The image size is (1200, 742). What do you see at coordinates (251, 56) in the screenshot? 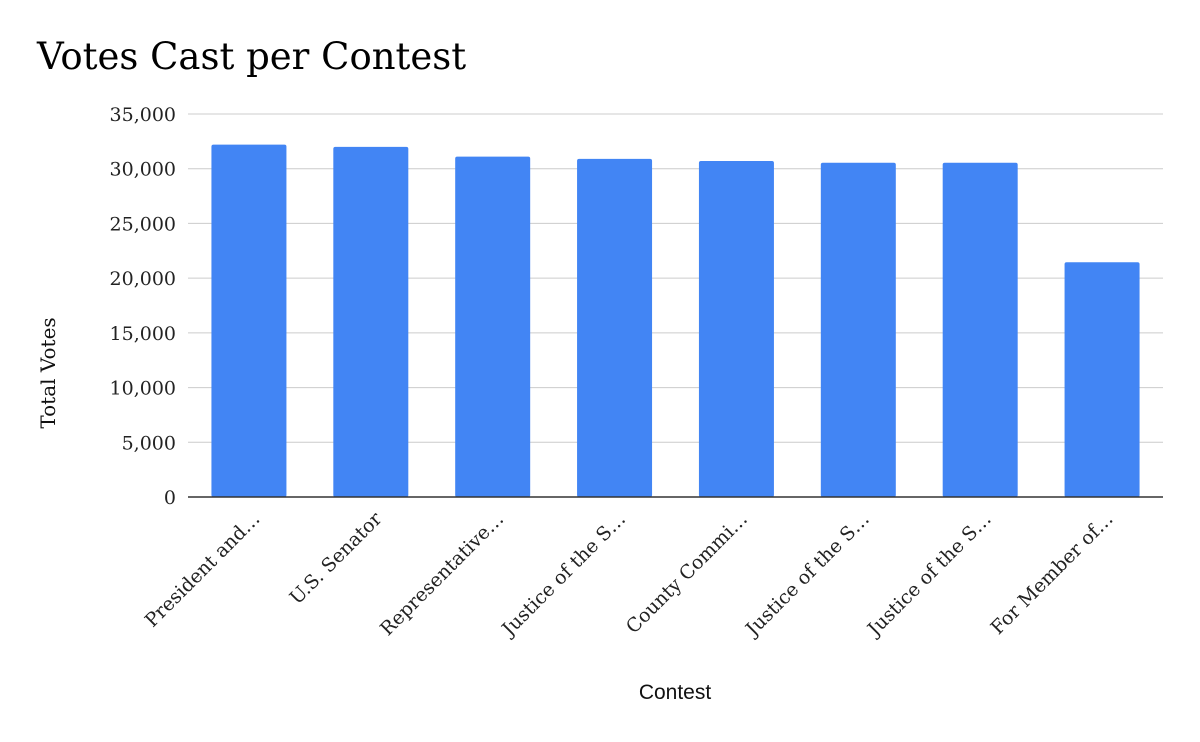
I see `chart-title: Votes Cast per Contest` at bounding box center [251, 56].